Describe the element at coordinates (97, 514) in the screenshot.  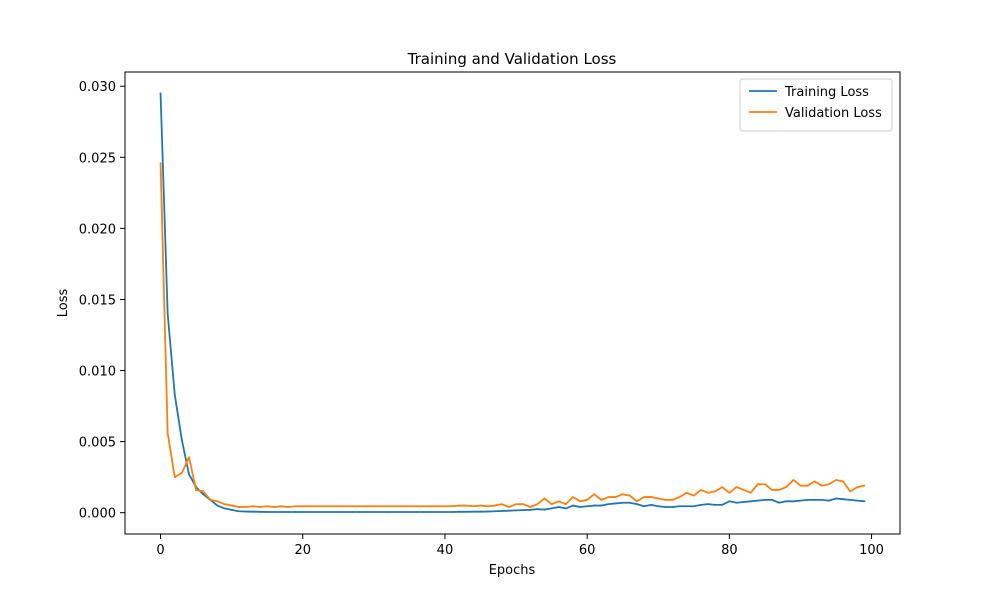
I see `y-tick-label: 0.000` at that location.